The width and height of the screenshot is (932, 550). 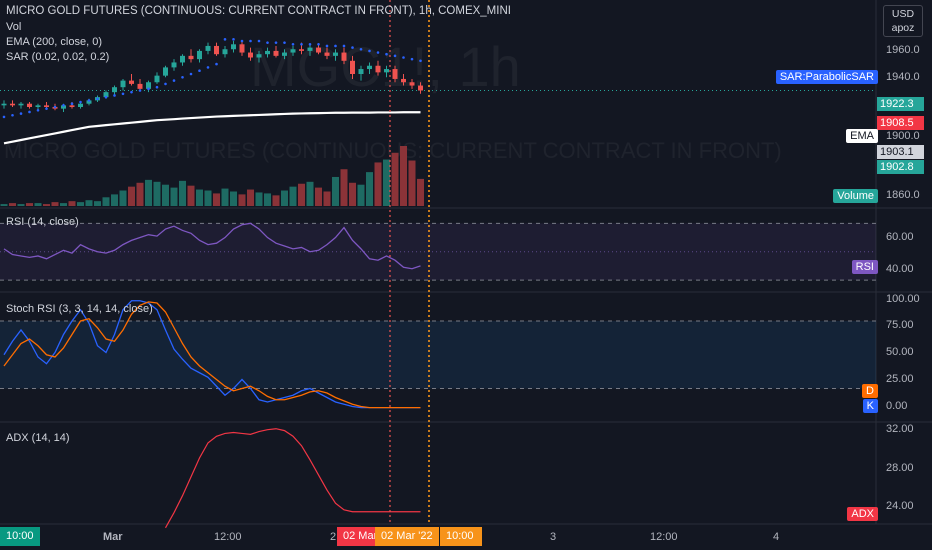 I want to click on rsi-series-tag: RSI, so click(x=864, y=267).